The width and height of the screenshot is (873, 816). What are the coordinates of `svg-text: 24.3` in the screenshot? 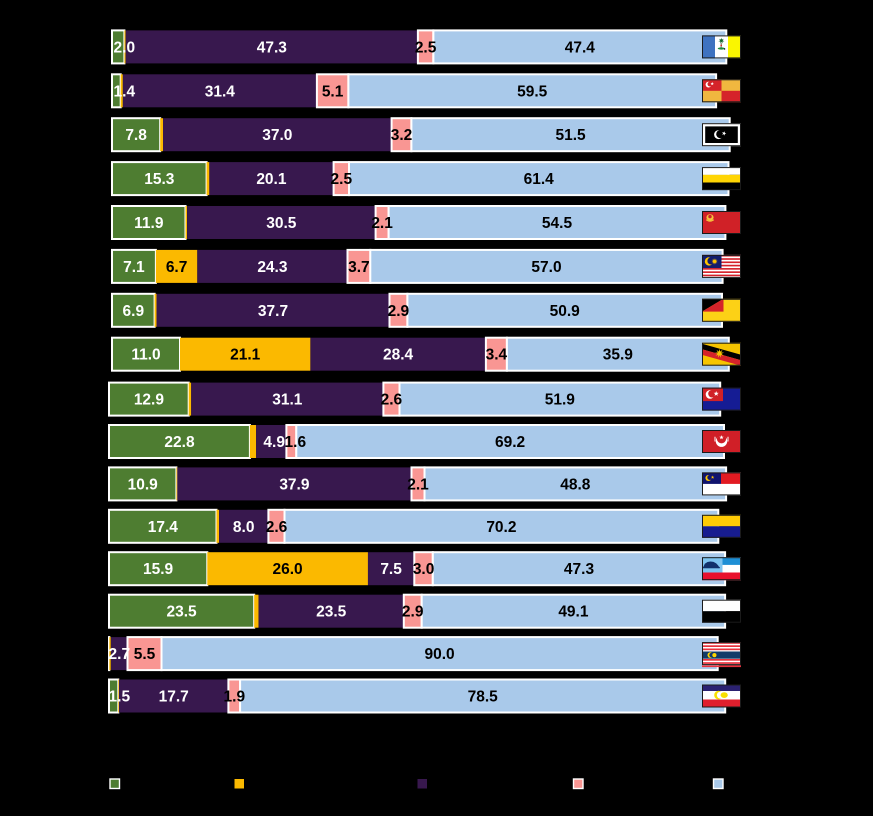 It's located at (272, 267).